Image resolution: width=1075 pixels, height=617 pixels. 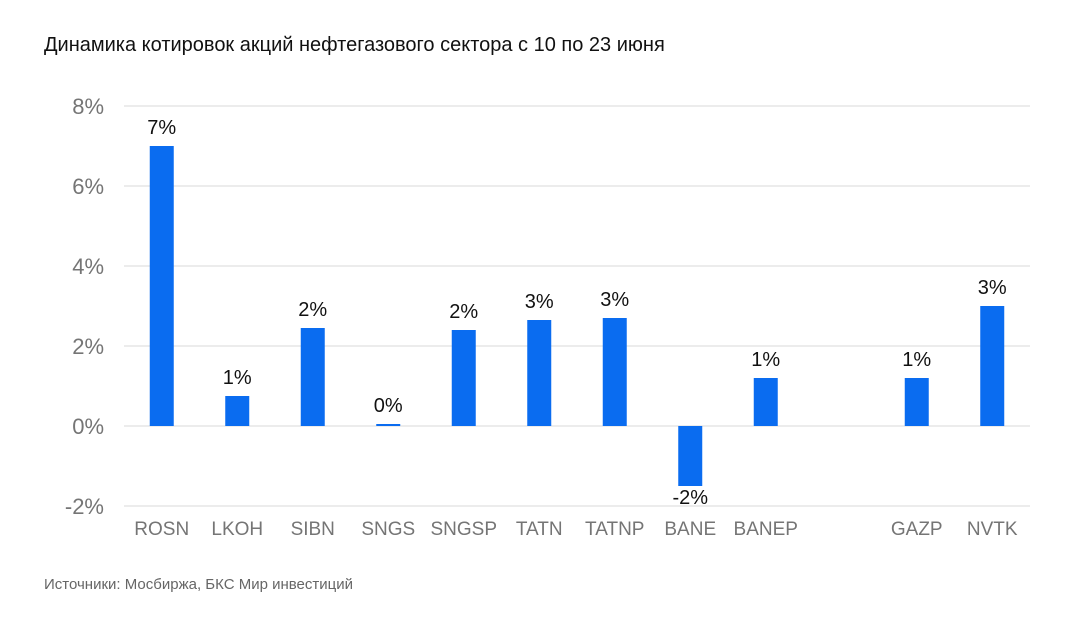 I want to click on data-label-gazp: 1%, so click(x=916, y=360).